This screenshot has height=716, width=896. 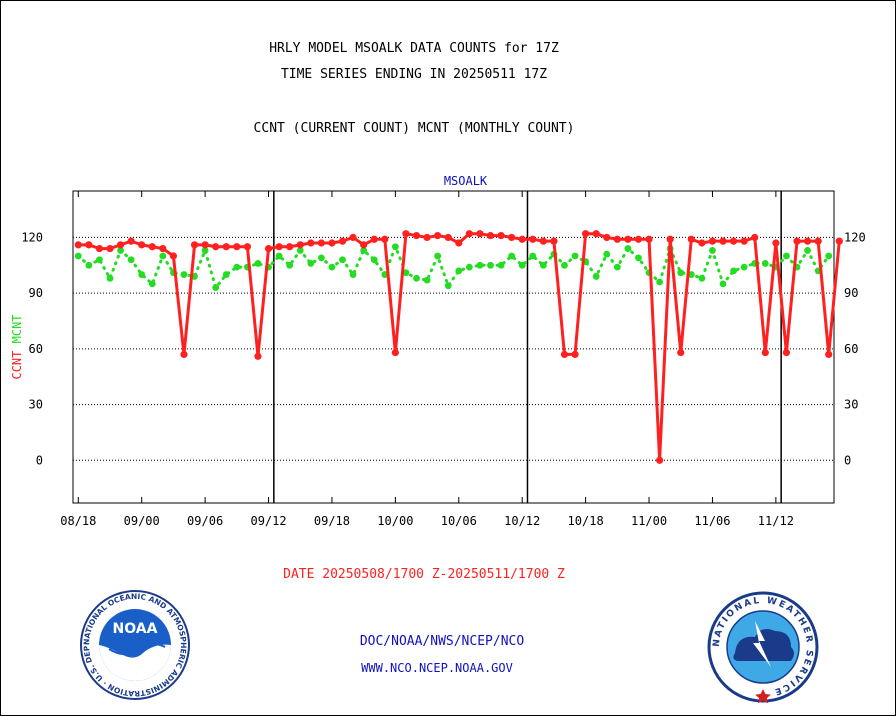 What do you see at coordinates (522, 521) in the screenshot?
I see `x-tick-label: 10/12` at bounding box center [522, 521].